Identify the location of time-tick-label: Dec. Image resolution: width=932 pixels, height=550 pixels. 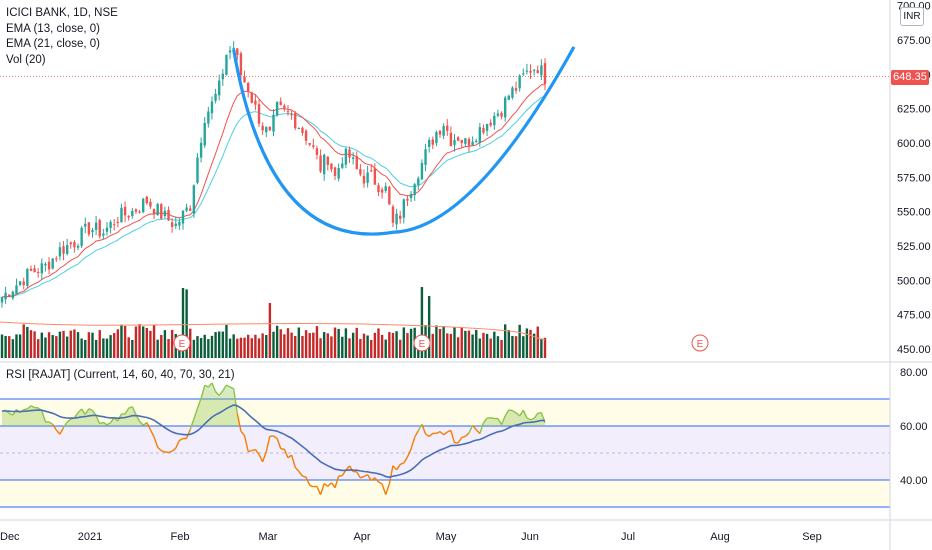
(10, 537).